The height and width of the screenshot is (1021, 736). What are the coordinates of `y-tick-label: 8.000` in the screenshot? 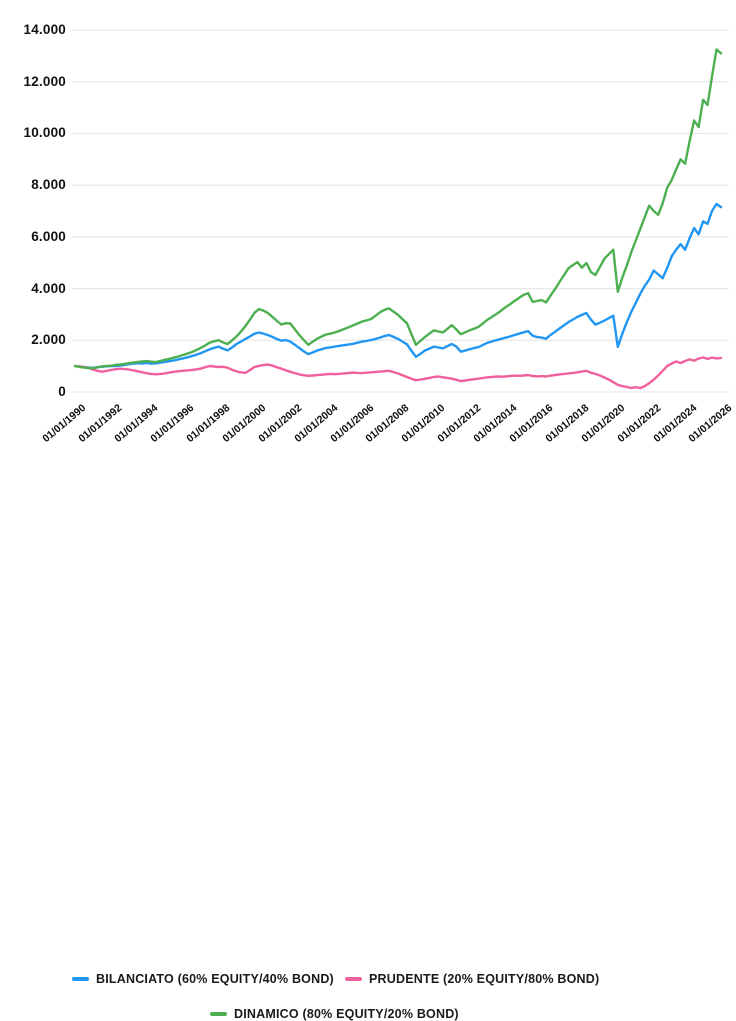 It's located at (48, 185).